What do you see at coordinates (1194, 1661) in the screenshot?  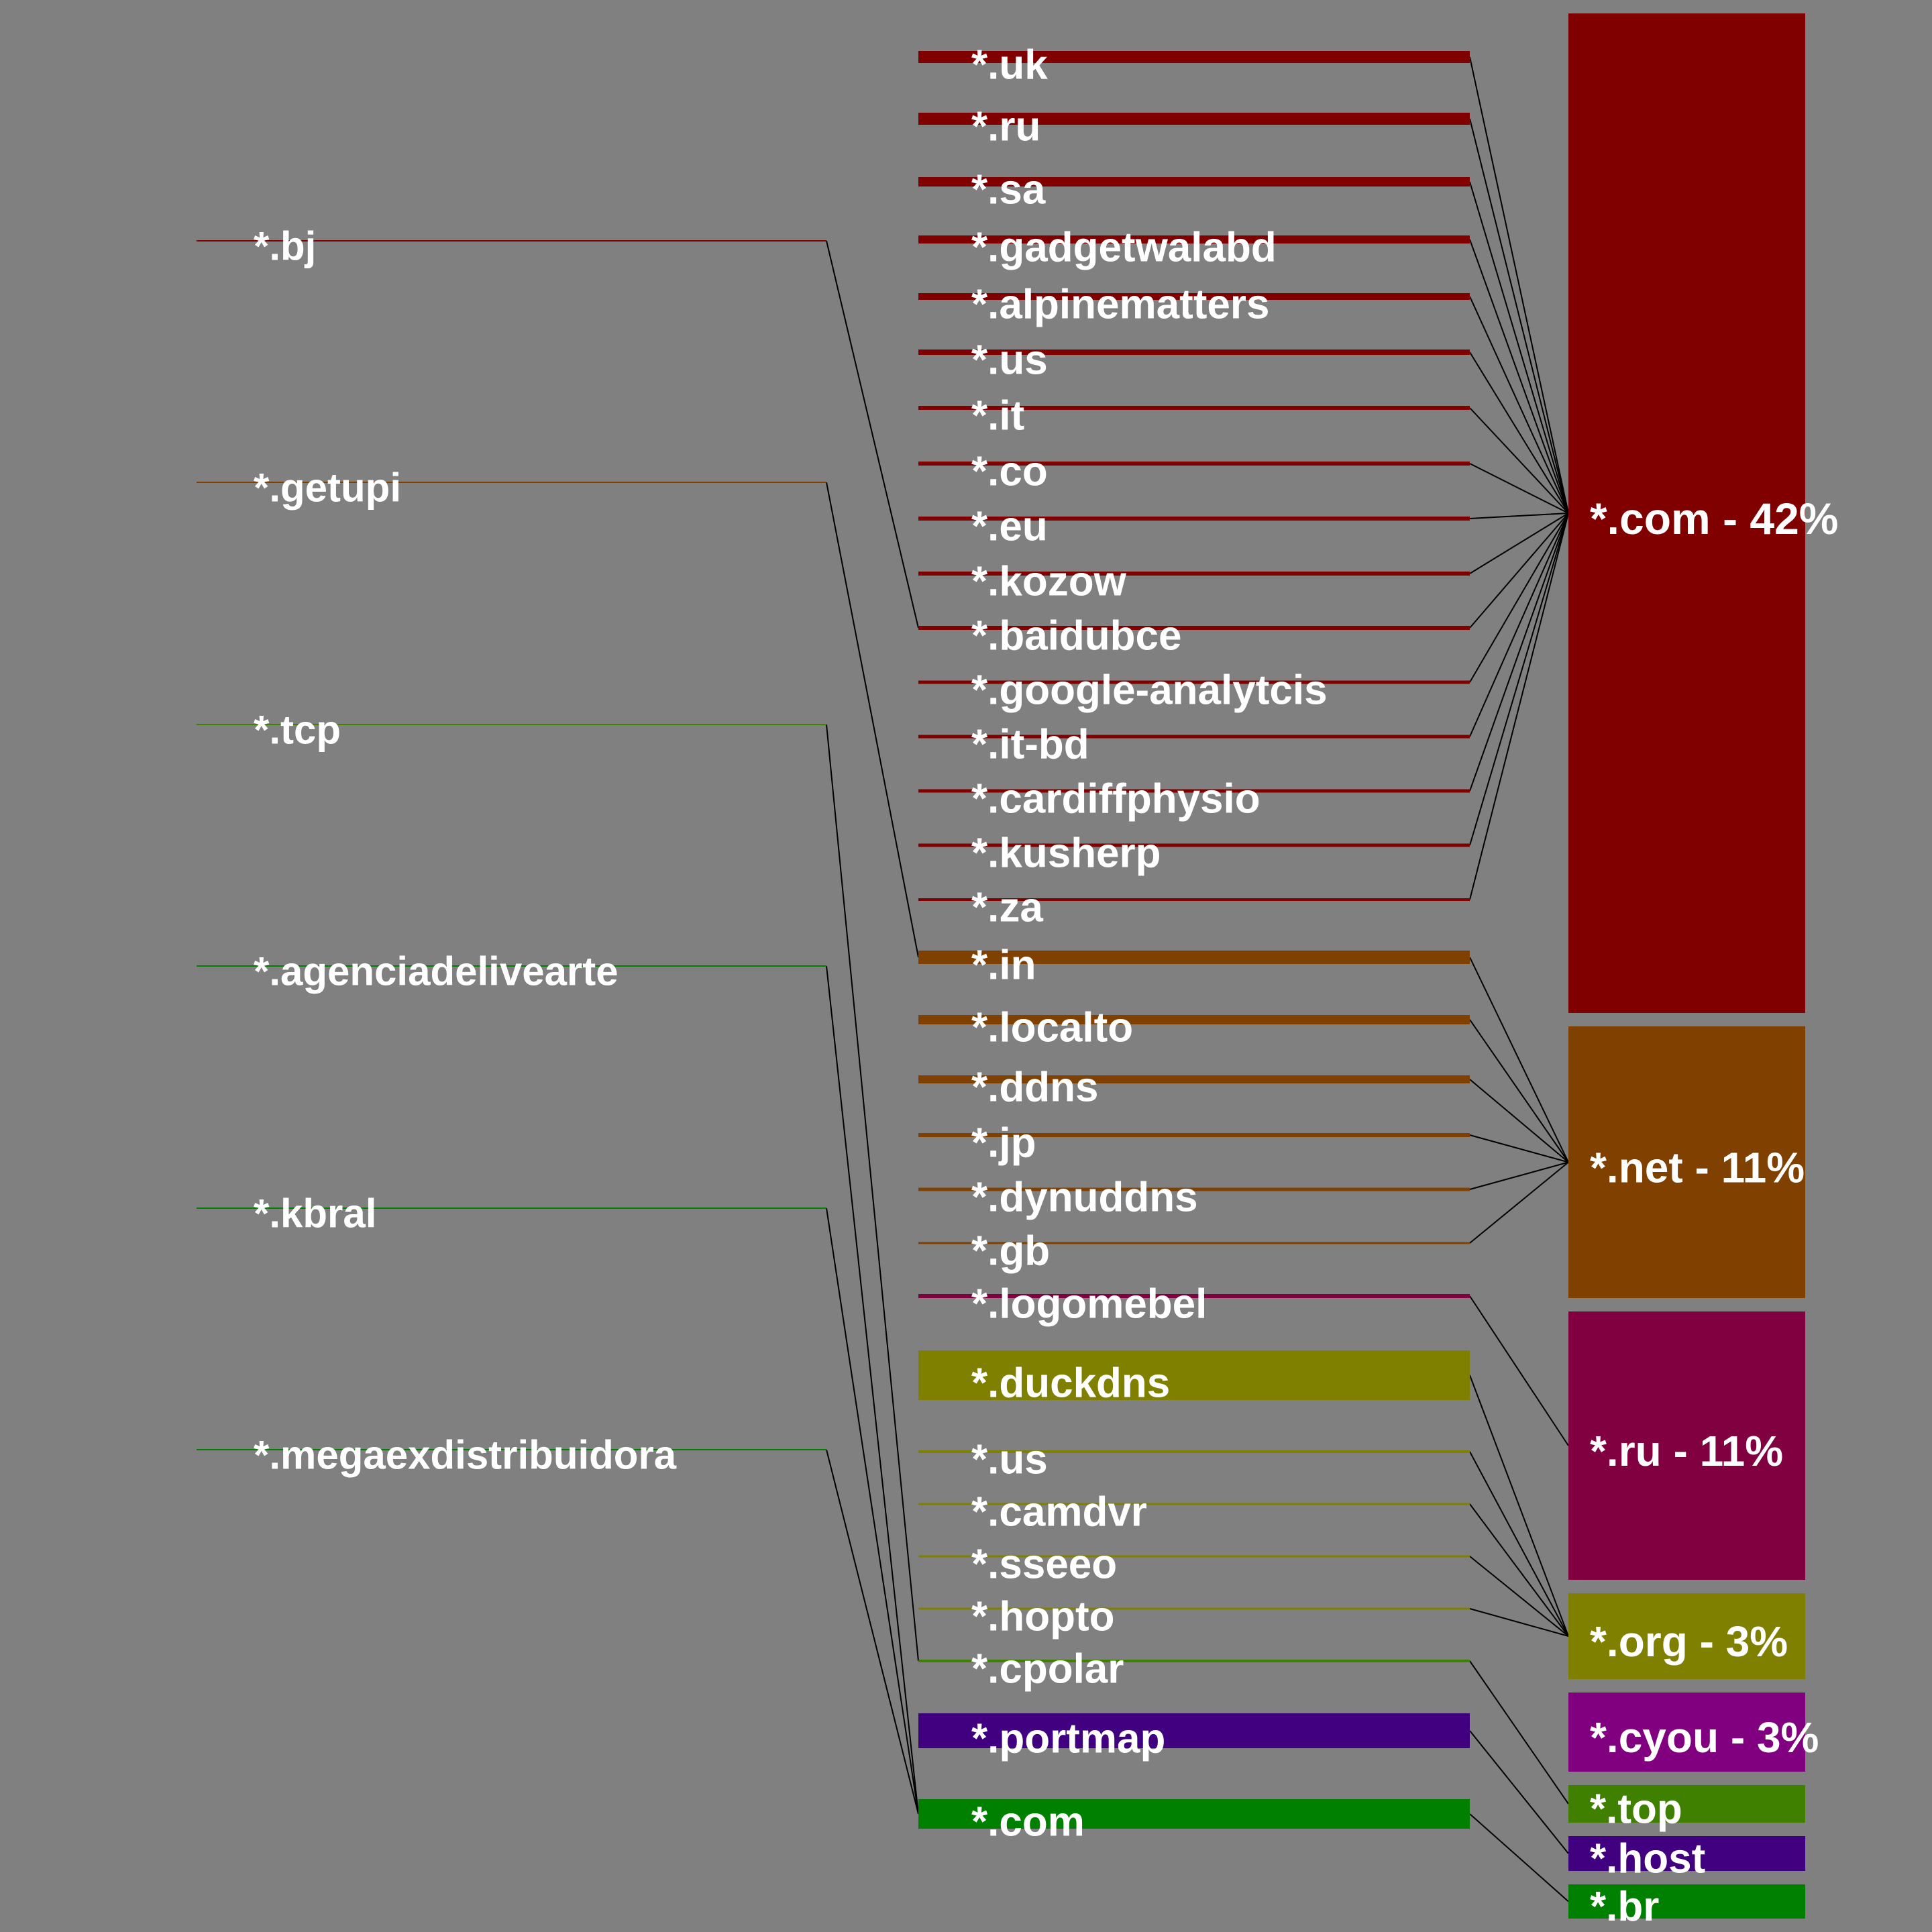 I see `middle-node-bar-cpolar` at bounding box center [1194, 1661].